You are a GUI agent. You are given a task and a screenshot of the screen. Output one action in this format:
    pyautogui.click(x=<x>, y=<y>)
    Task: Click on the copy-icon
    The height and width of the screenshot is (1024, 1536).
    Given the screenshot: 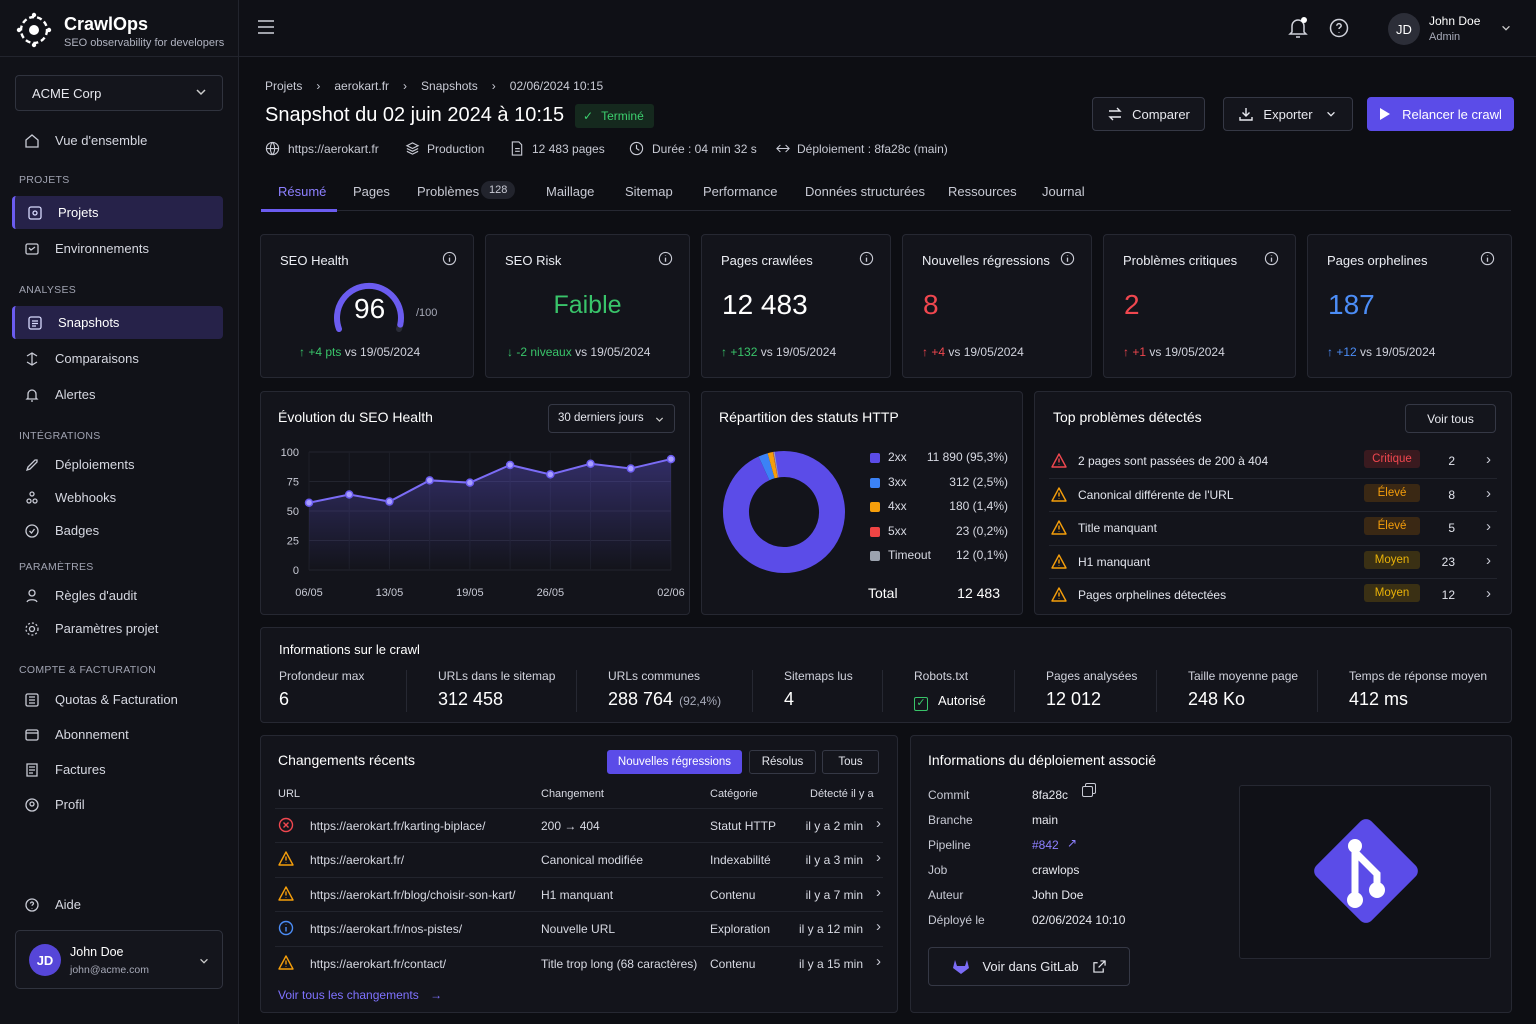 What is the action you would take?
    pyautogui.click(x=1087, y=791)
    